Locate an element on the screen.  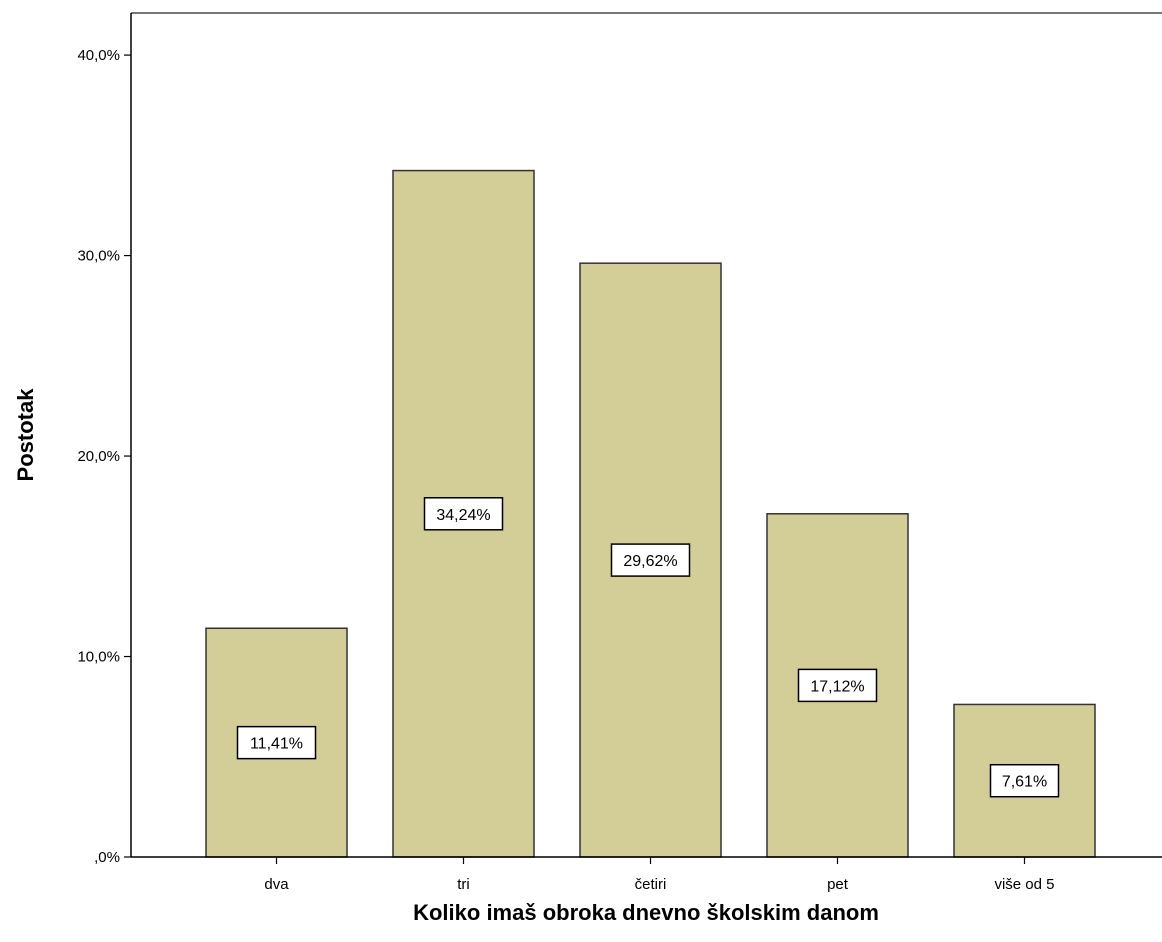
y-tick-label-4: 40,0% is located at coordinates (98, 55).